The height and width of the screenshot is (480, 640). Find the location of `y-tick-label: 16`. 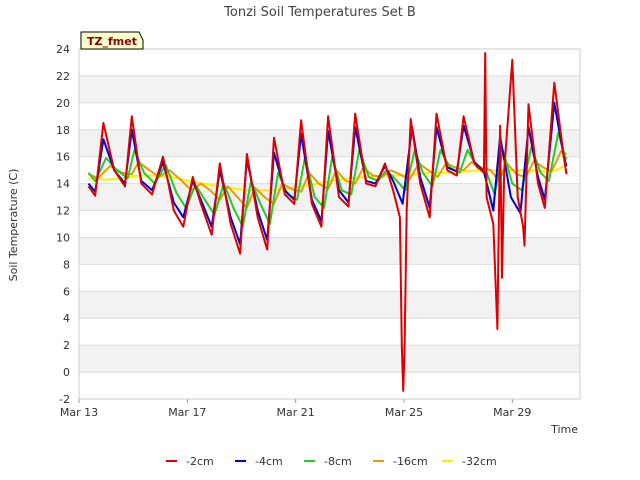

y-tick-label: 16 is located at coordinates (63, 157).